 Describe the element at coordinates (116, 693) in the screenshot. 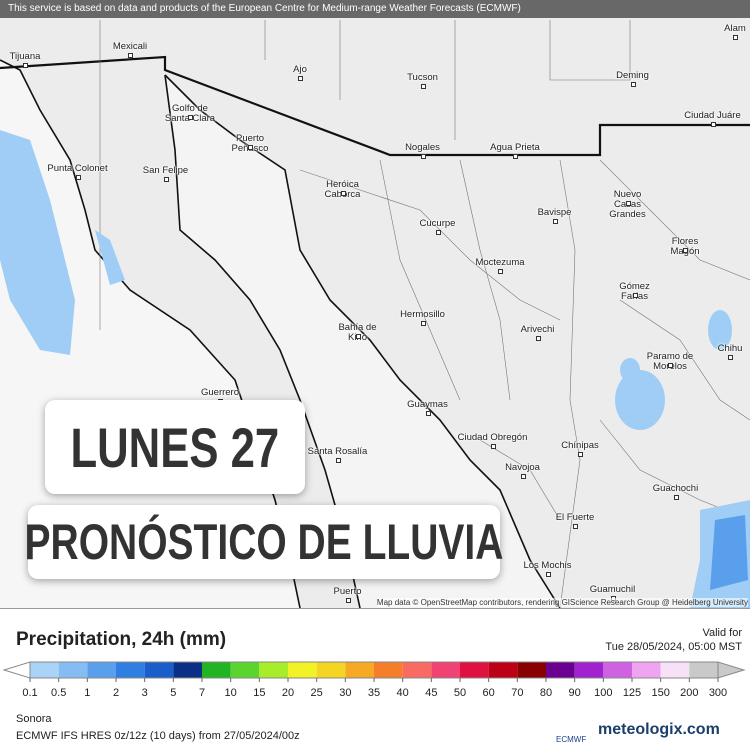

I see `tick-label: 2` at that location.